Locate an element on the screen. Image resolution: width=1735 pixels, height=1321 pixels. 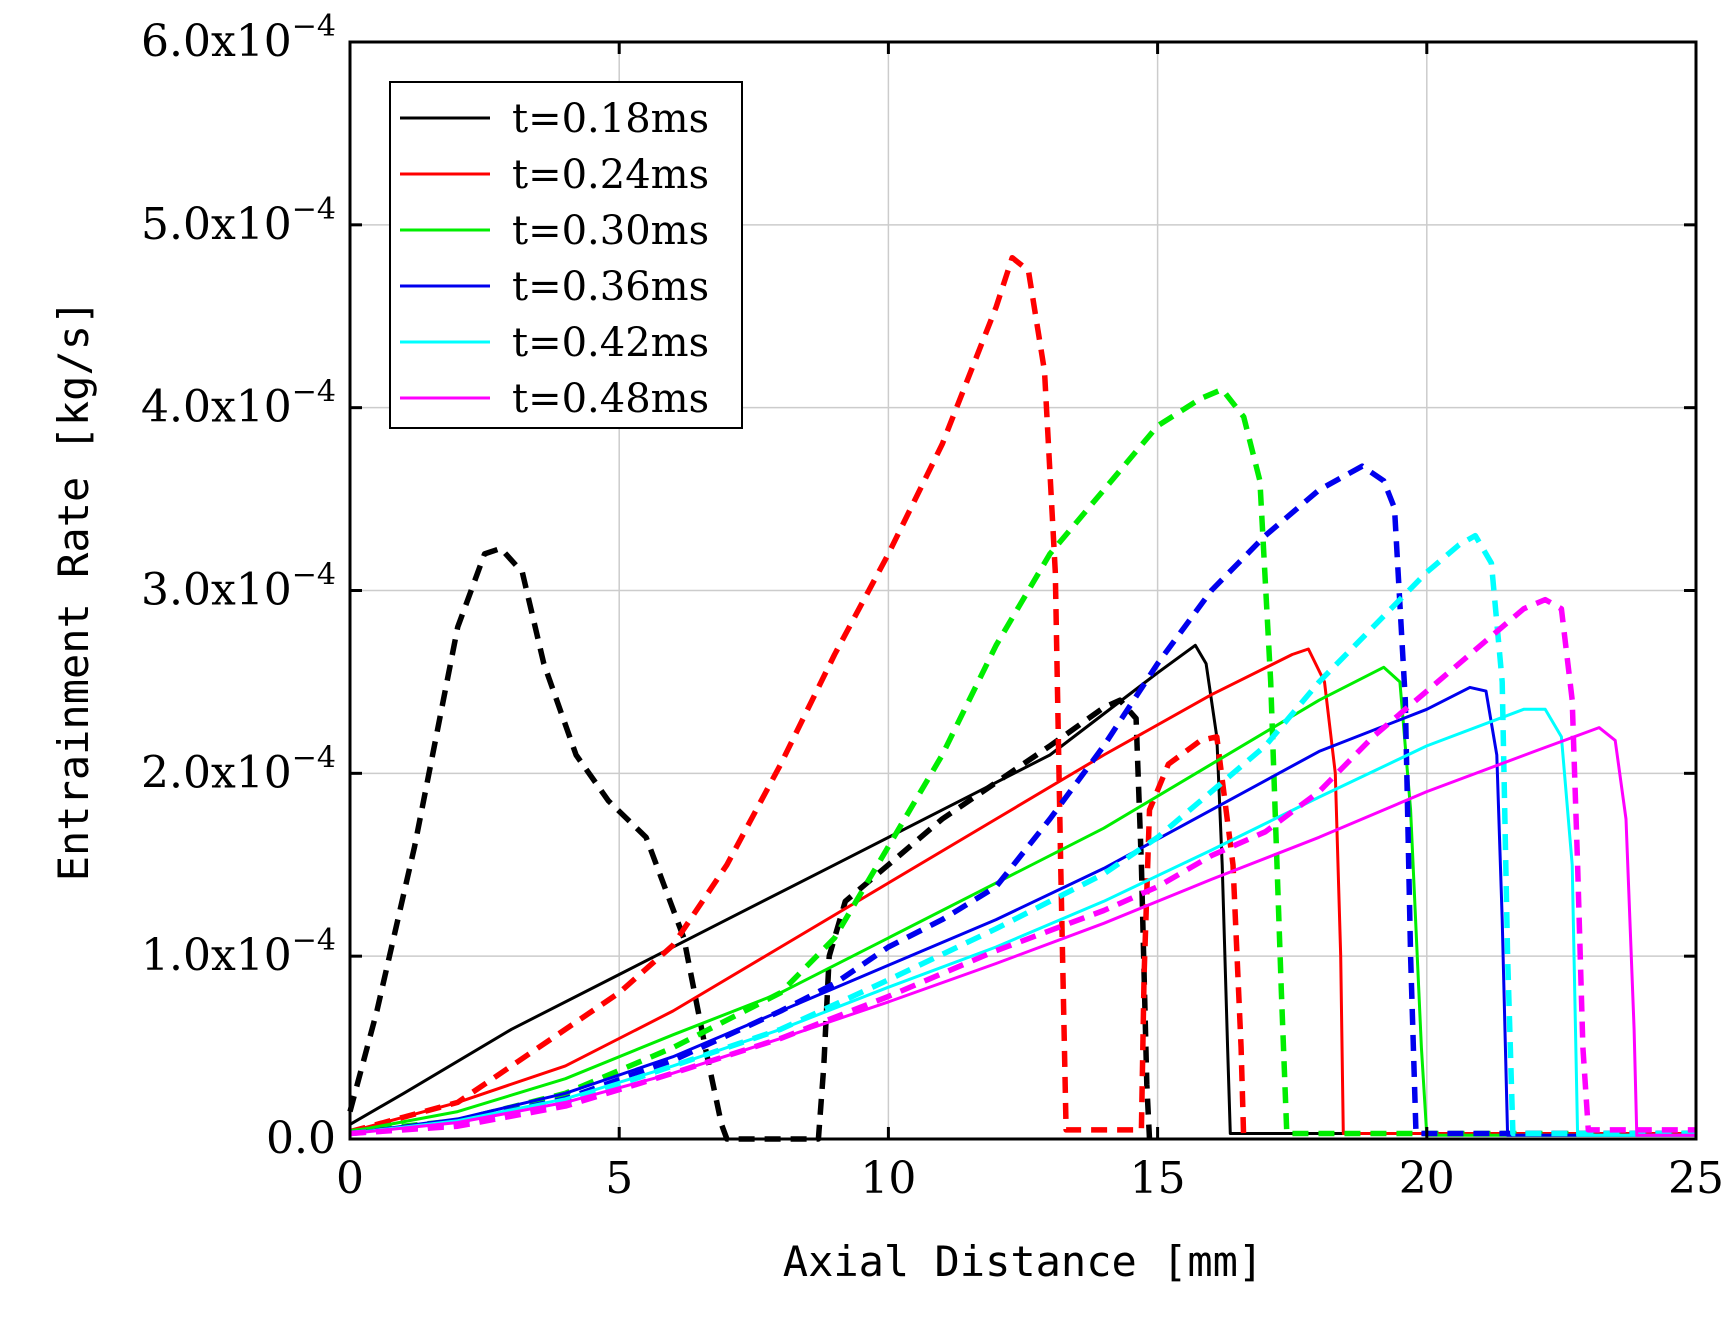
x-tick-label: 0 is located at coordinates (350, 1178).